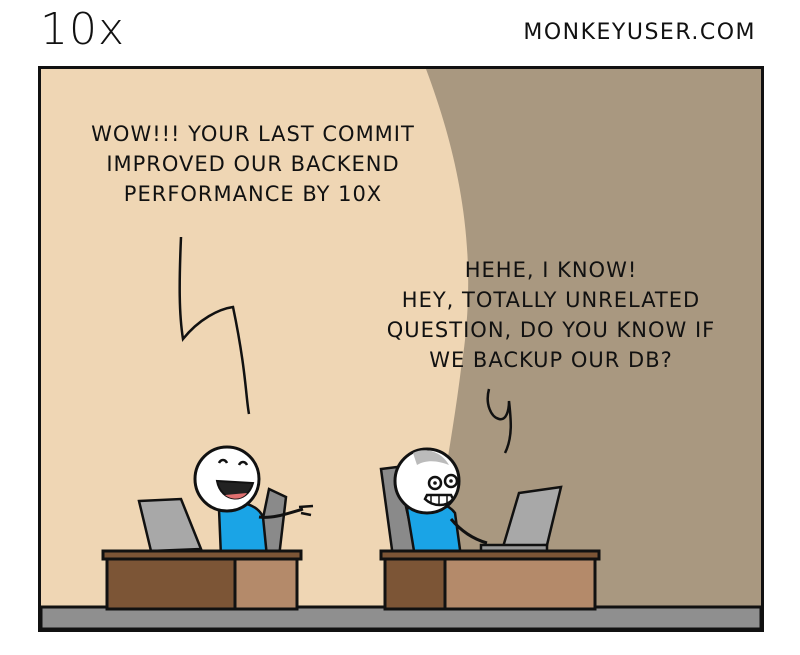  I want to click on speech-dev-line-3: QUESTION, DO YOU KNOW IF, so click(551, 330).